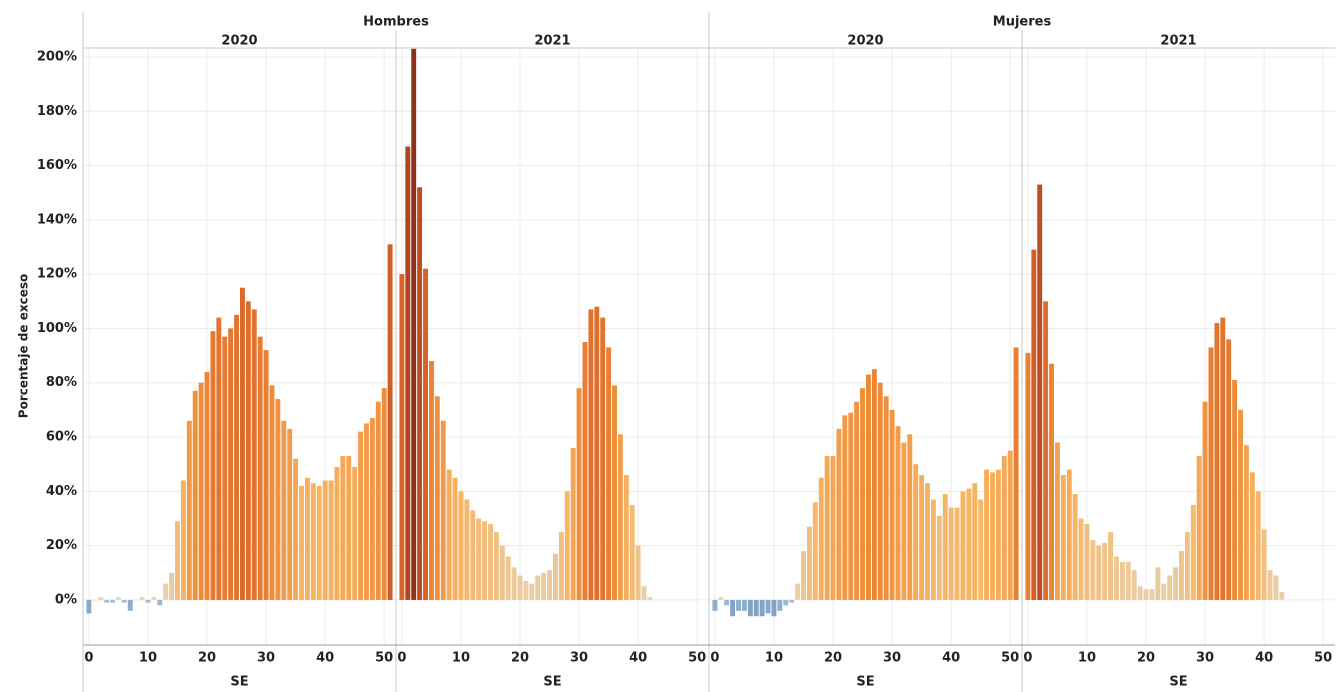 This screenshot has width=1340, height=692. I want to click on y-axis-title: Porcentaje de exceso, so click(24, 346).